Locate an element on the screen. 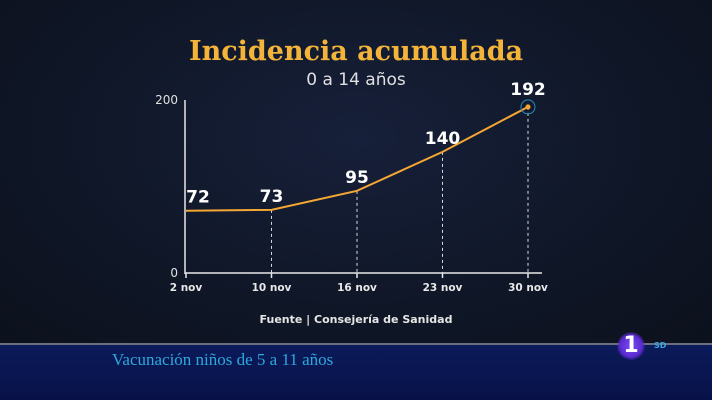  data-point is located at coordinates (528, 107).